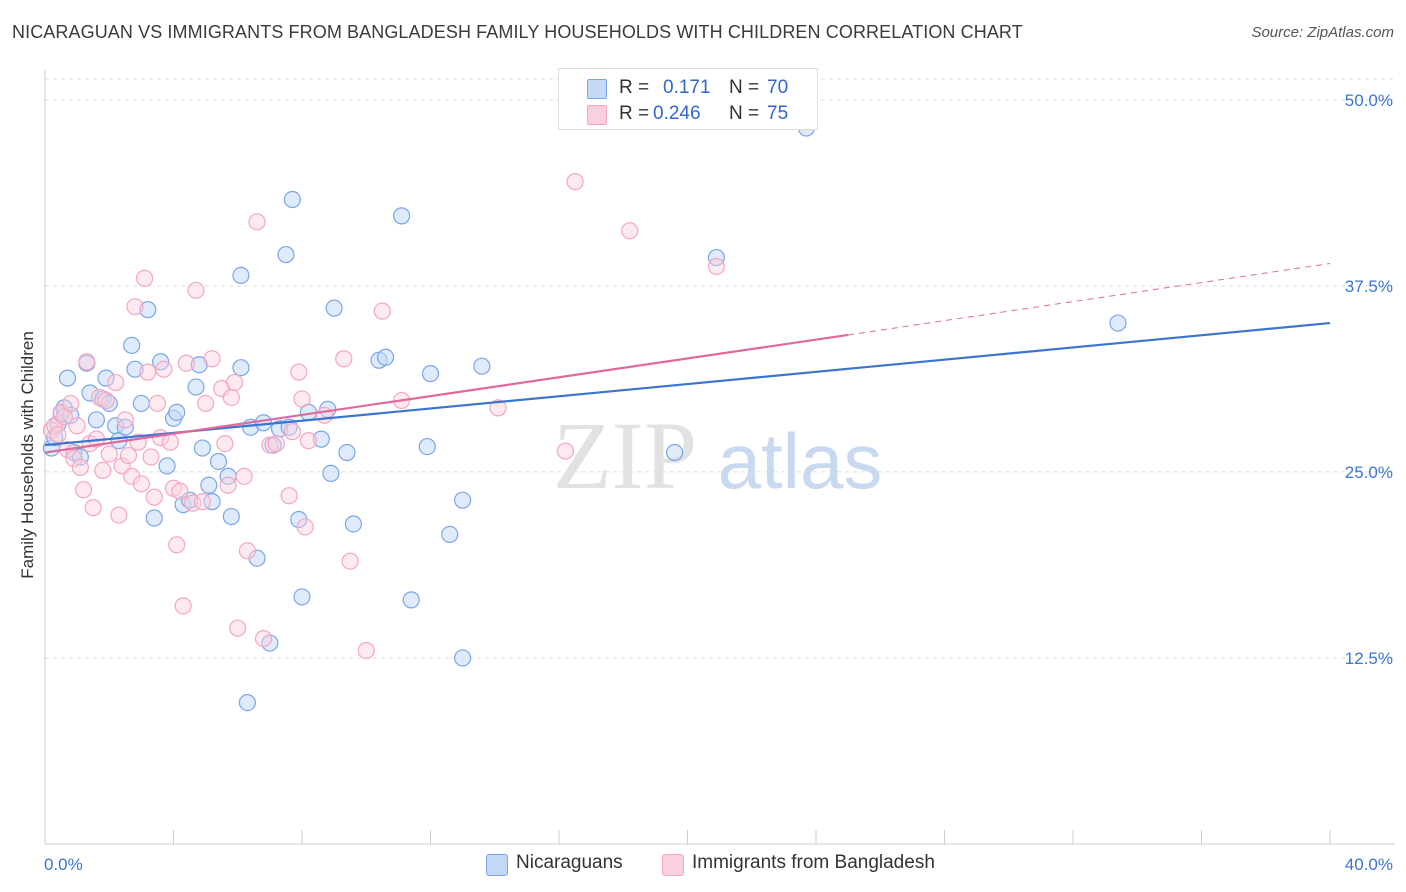  I want to click on nicaraguan-trend-line, so click(687, 384).